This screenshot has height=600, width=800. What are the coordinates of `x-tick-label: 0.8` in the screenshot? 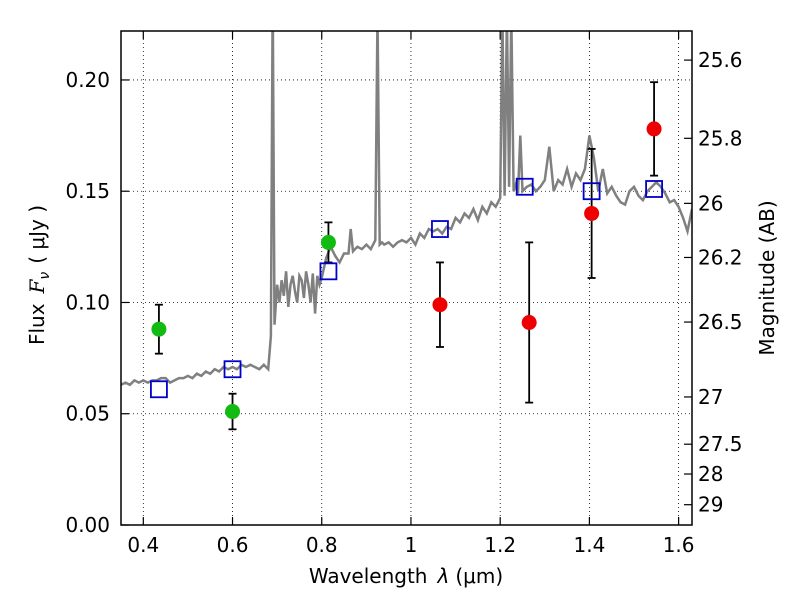 It's located at (322, 545).